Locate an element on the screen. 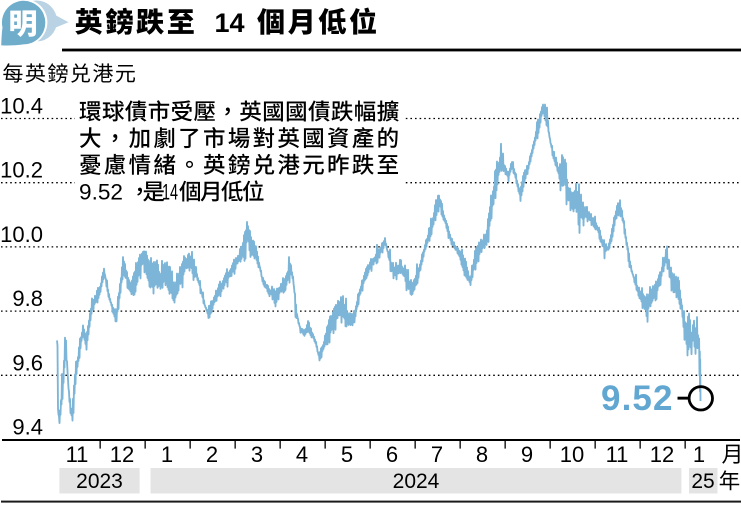  svg-text: 6 is located at coordinates (392, 454).